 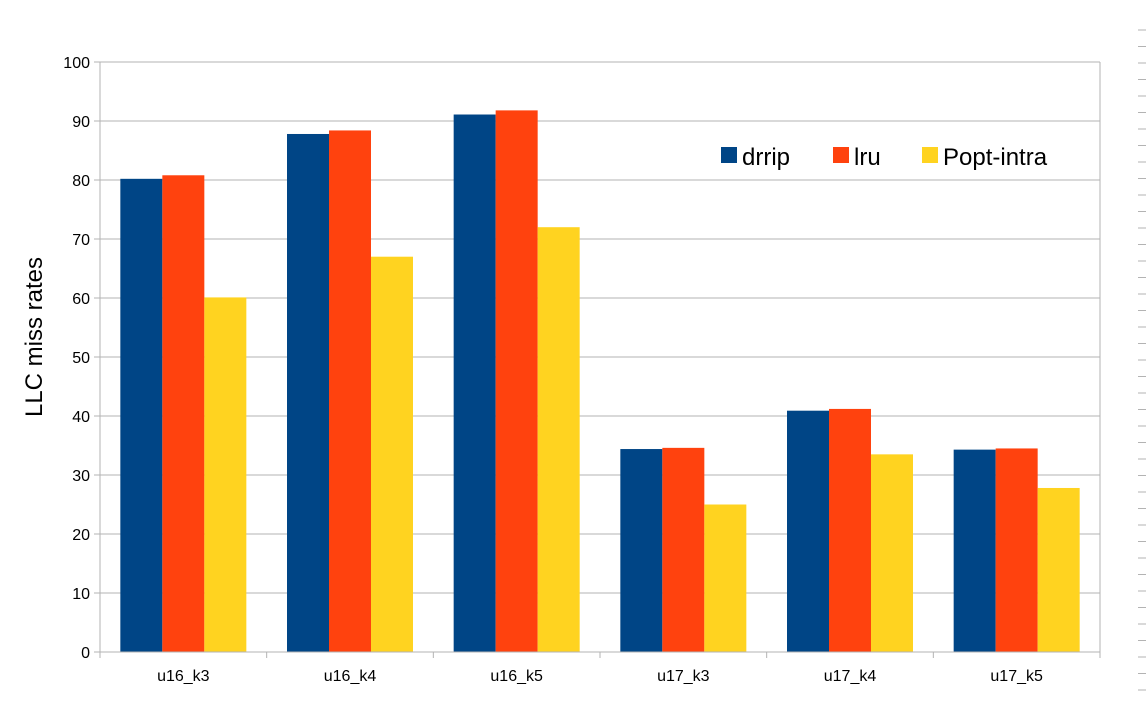 What do you see at coordinates (725, 578) in the screenshot?
I see `bar-Popt-intra-u17_k3` at bounding box center [725, 578].